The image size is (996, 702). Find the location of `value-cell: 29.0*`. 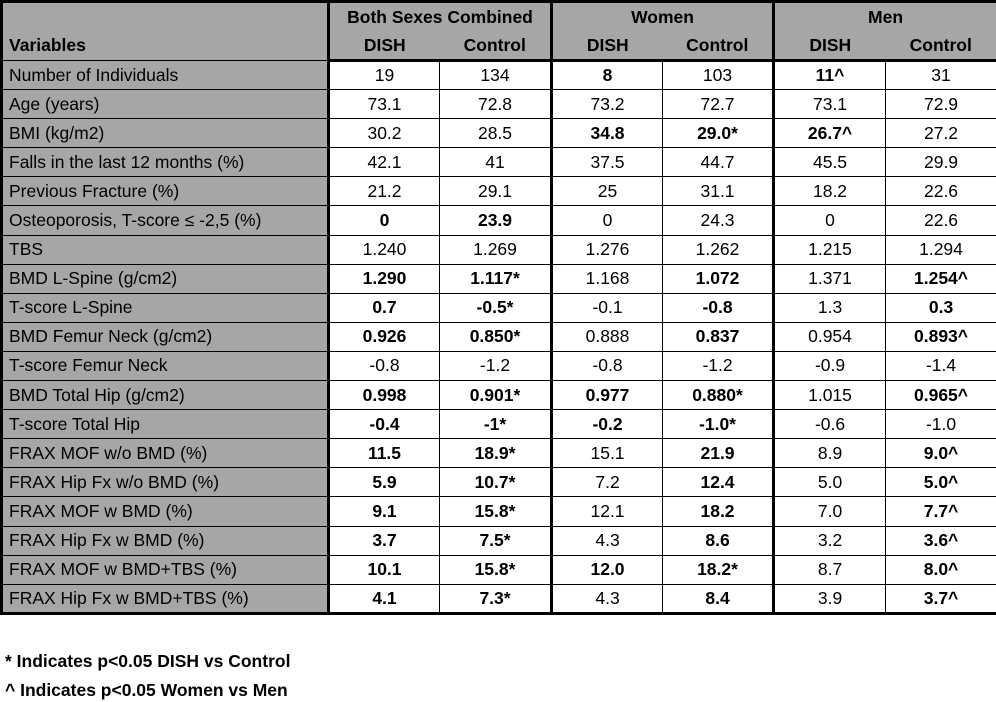

value-cell: 29.0* is located at coordinates (718, 133).